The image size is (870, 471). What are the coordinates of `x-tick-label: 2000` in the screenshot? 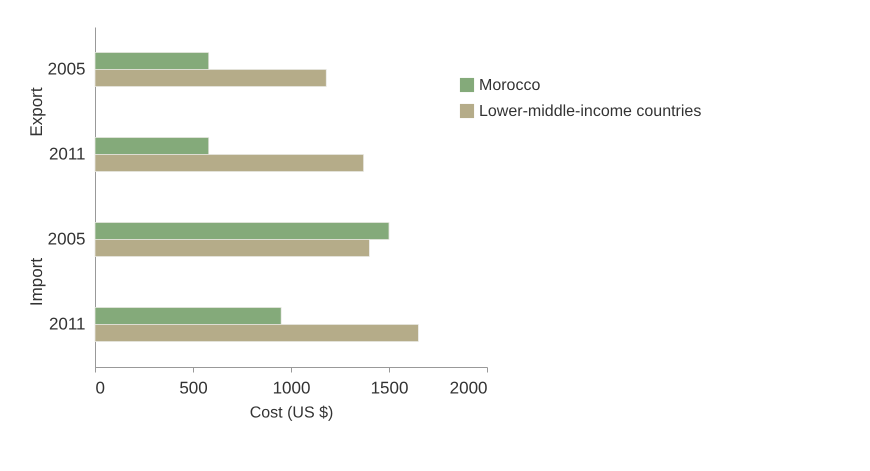 It's located at (469, 388).